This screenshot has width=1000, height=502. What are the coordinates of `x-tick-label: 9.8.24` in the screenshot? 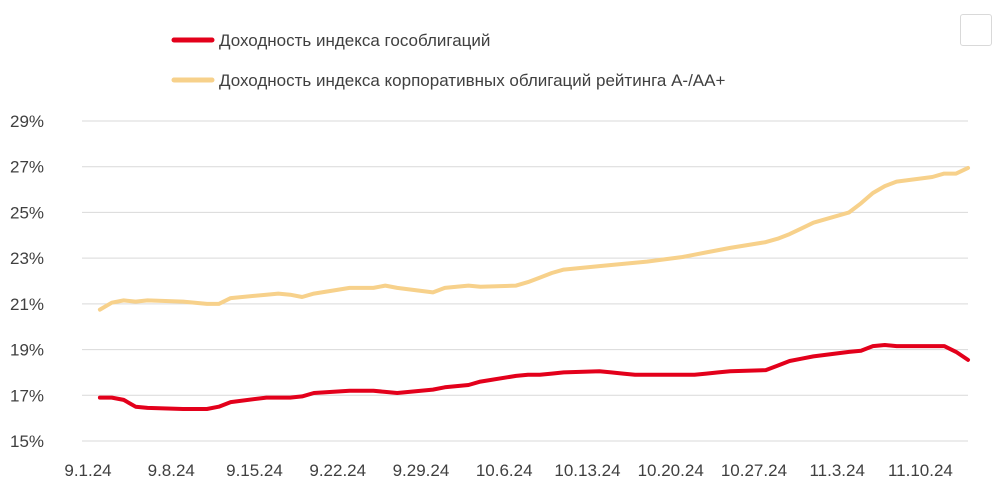 It's located at (171, 470).